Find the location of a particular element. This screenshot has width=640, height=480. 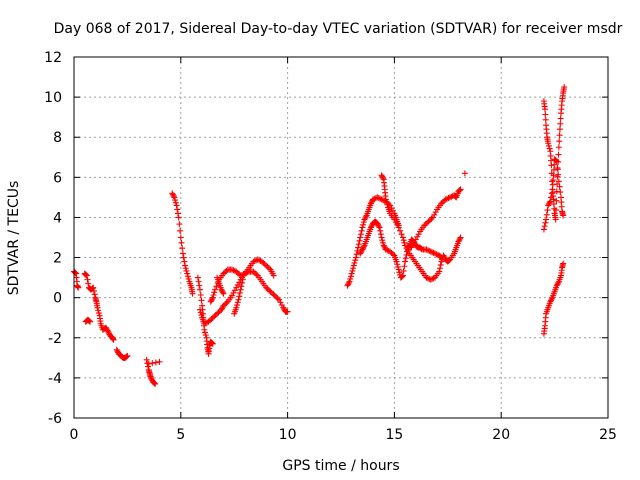

x-tick-label: 0 is located at coordinates (74, 435).